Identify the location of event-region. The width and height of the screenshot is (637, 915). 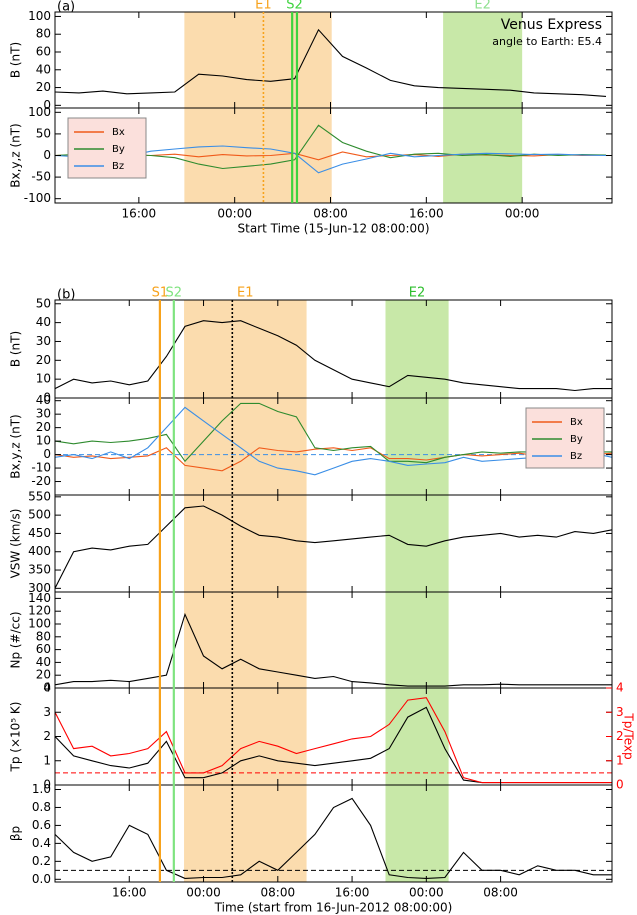
(417, 591).